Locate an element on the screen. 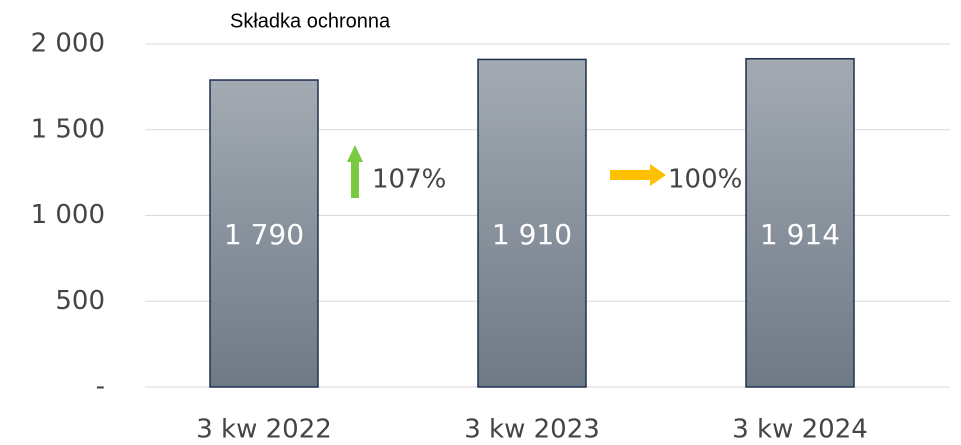  annotation: 100% is located at coordinates (705, 180).